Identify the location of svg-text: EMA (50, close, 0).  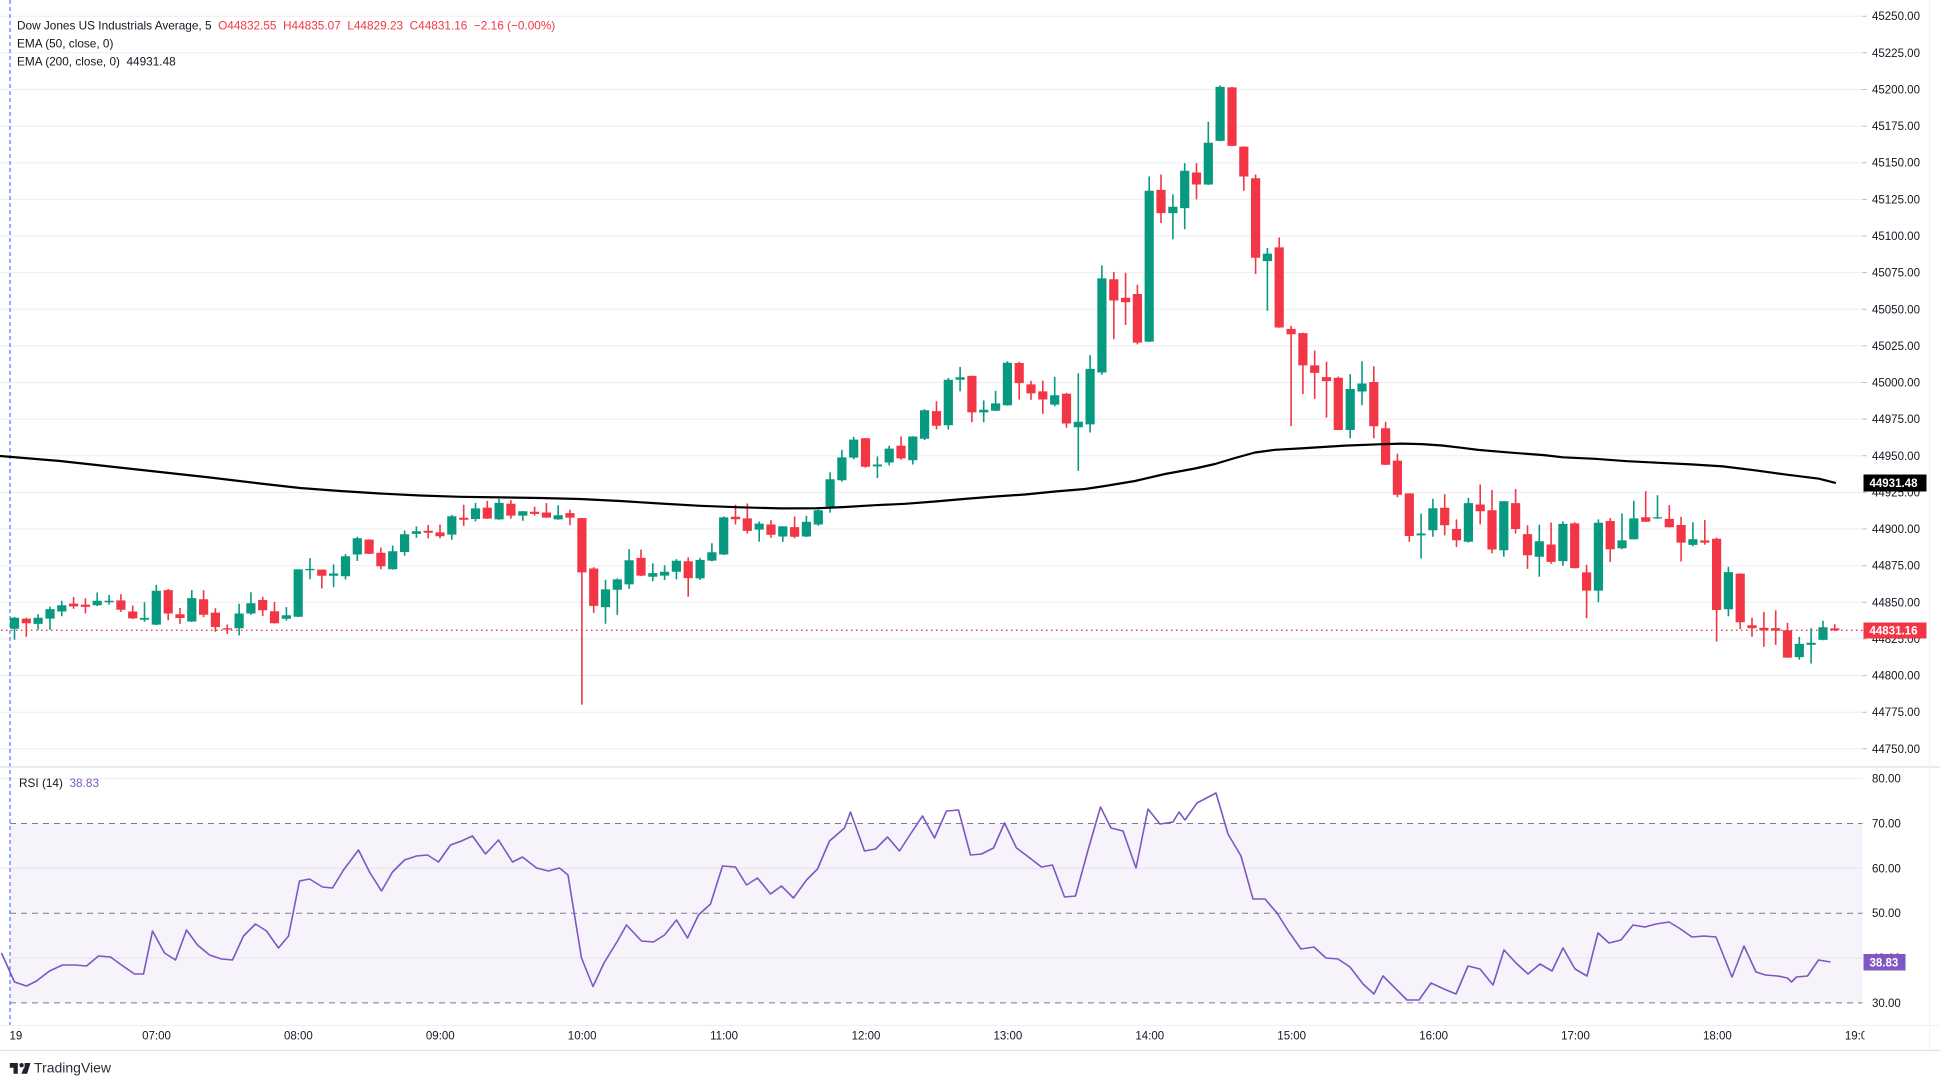
(65, 44).